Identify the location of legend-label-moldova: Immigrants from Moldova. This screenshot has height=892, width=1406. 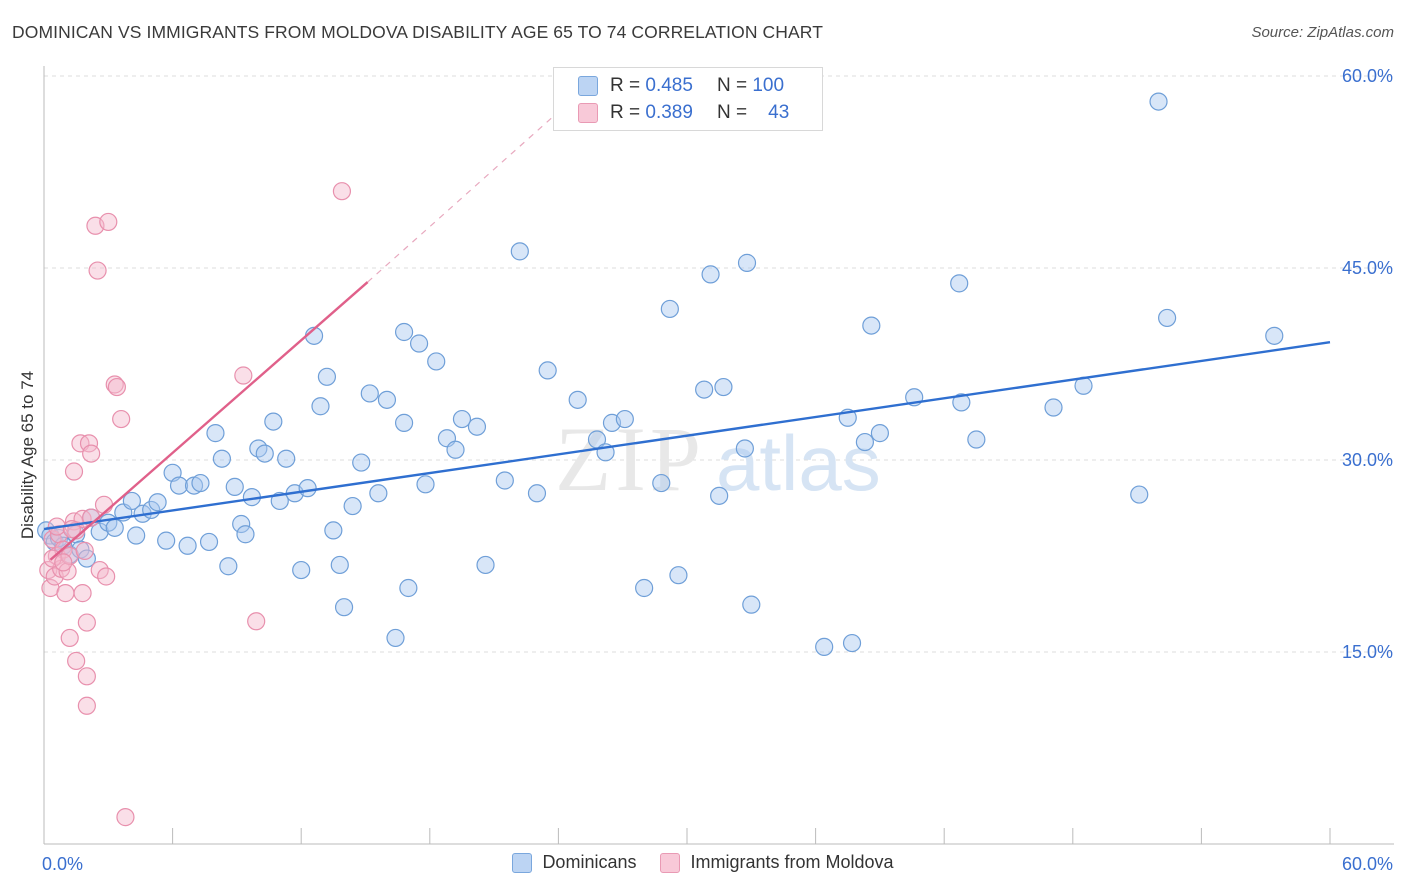
(792, 862).